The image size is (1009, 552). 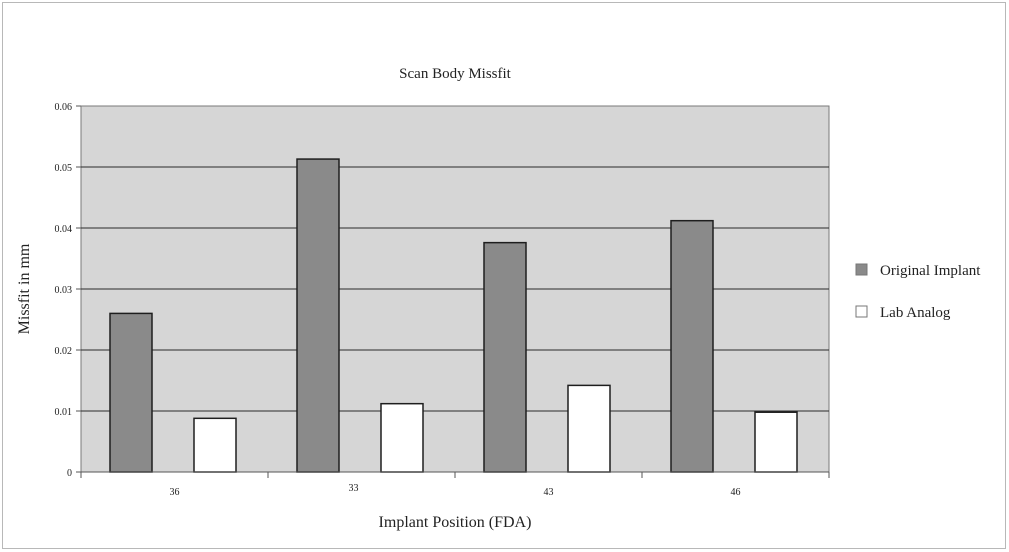 I want to click on y-tick-label: 0.06, so click(x=64, y=107).